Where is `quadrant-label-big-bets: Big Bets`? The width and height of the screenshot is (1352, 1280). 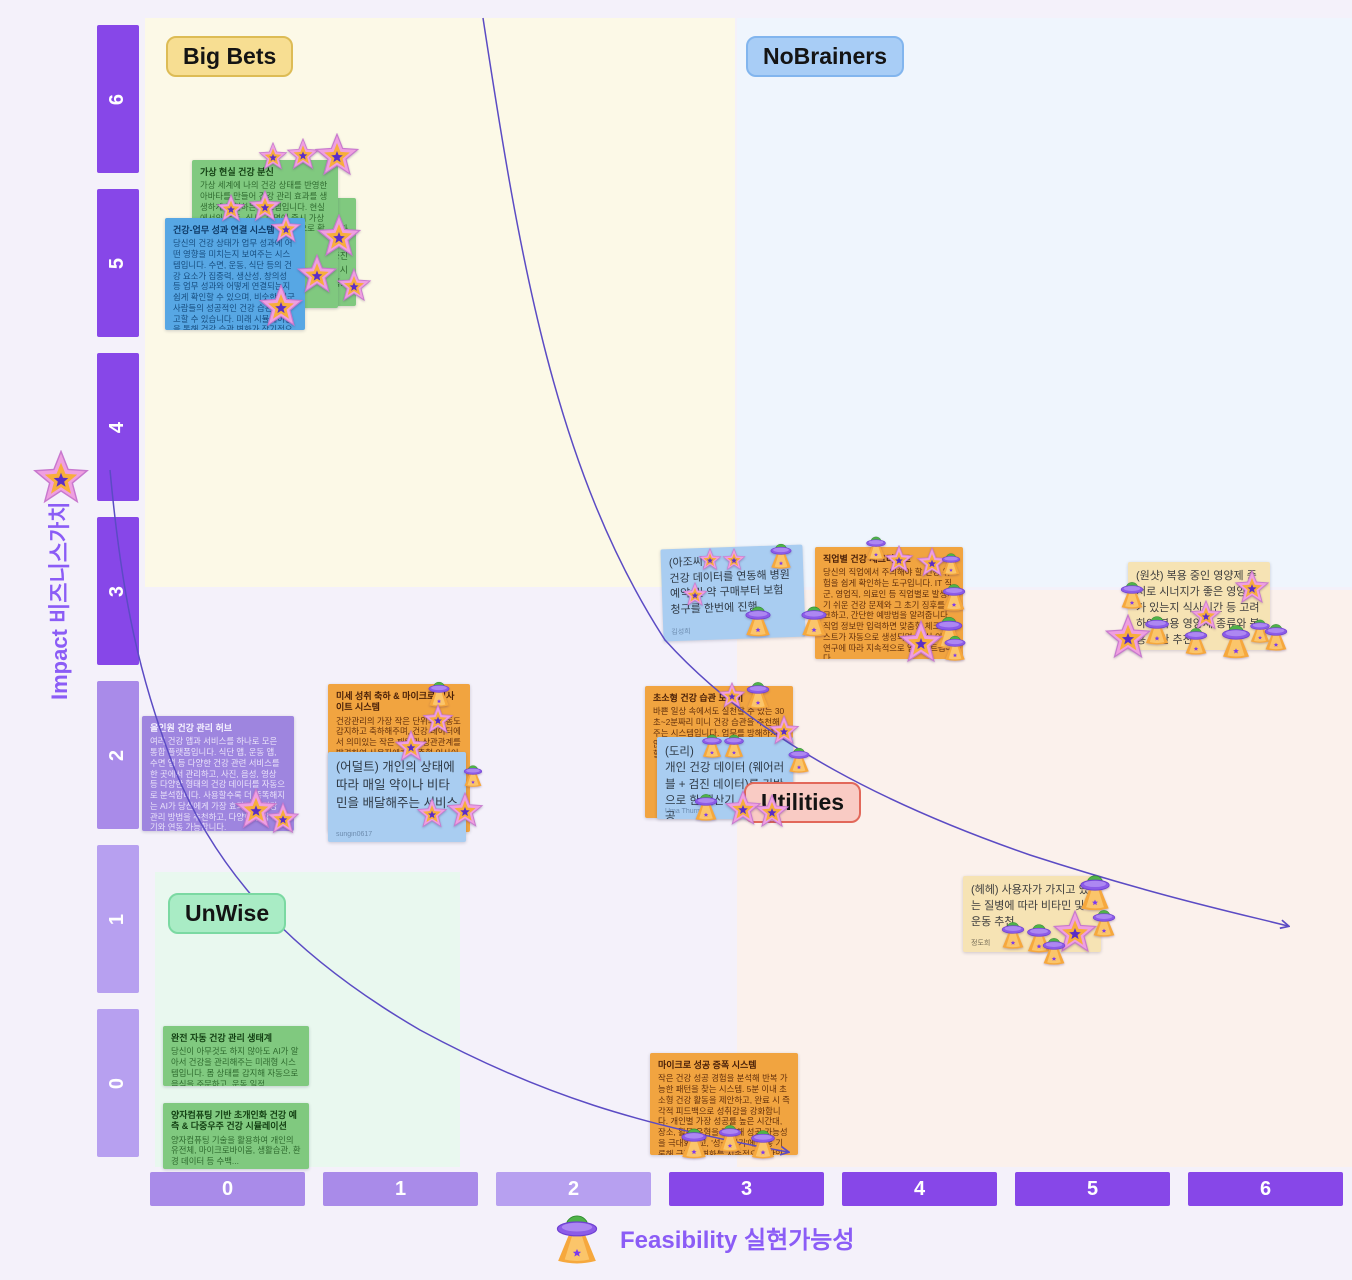 quadrant-label-big-bets: Big Bets is located at coordinates (230, 56).